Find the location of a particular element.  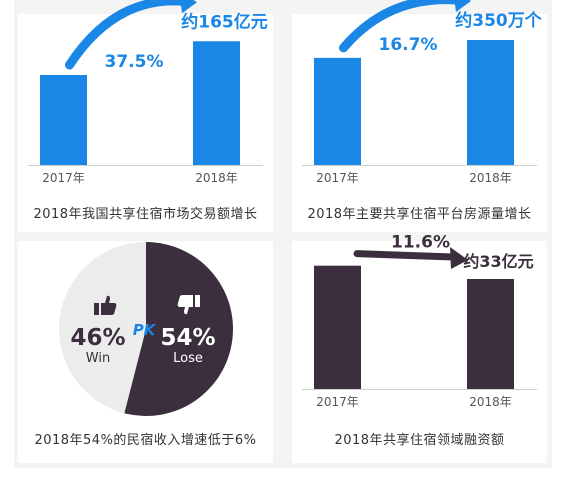

growth-label: 16.7% is located at coordinates (408, 45).